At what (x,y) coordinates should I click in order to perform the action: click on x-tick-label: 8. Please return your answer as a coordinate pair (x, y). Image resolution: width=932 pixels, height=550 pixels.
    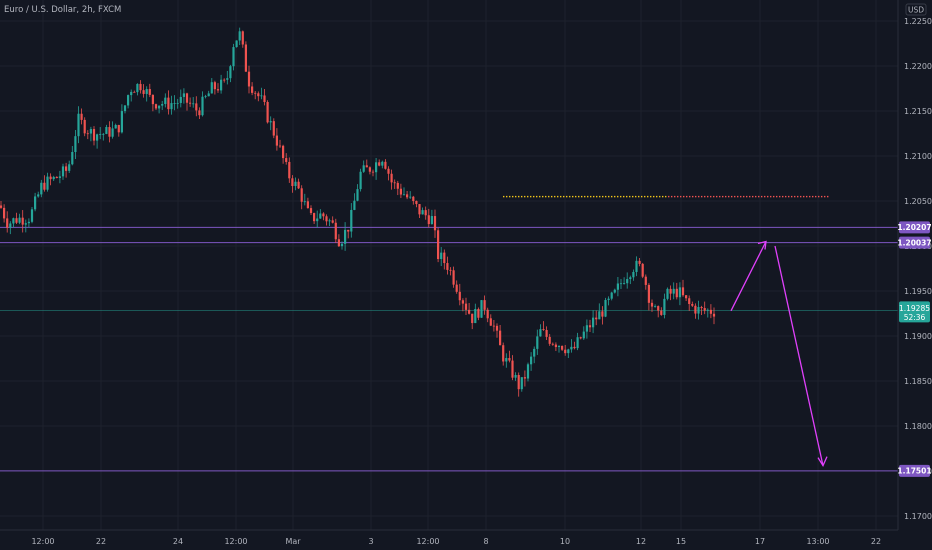
    Looking at the image, I should click on (485, 541).